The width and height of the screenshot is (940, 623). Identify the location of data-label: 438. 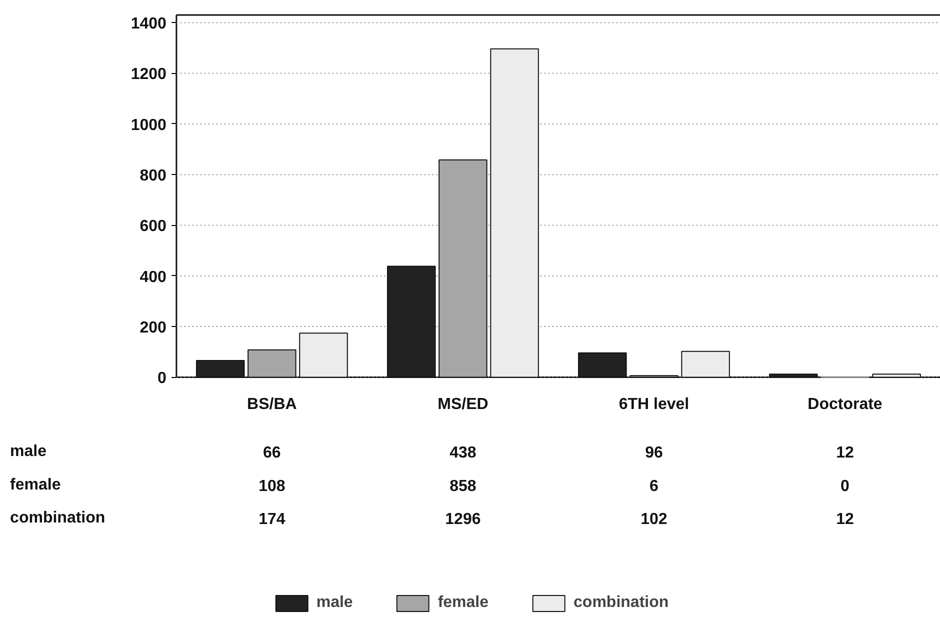
(463, 453).